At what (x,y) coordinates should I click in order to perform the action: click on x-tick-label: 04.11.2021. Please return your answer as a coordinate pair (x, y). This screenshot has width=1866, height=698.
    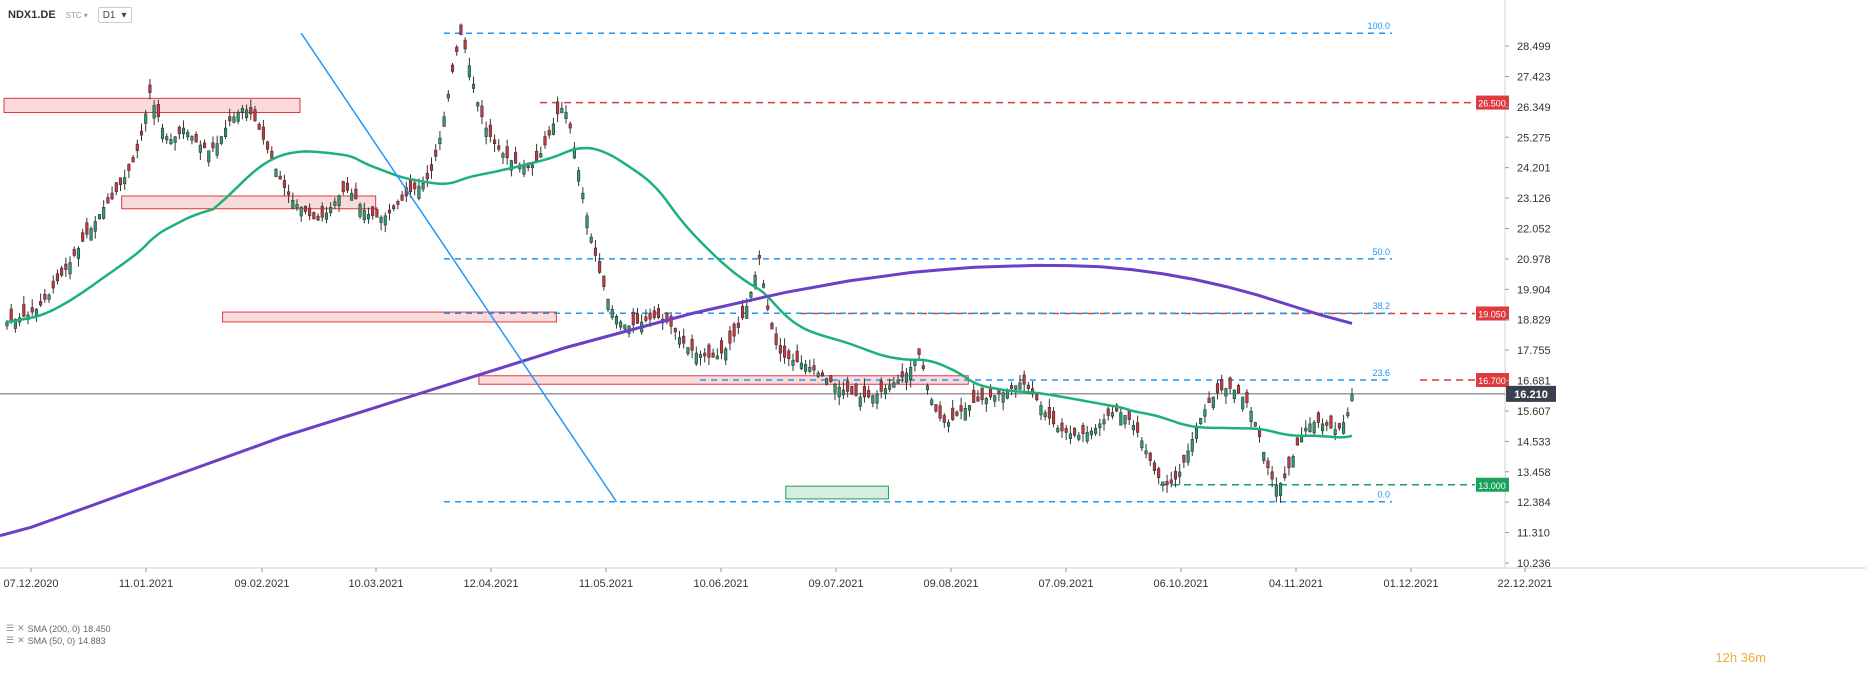
    Looking at the image, I should click on (1296, 584).